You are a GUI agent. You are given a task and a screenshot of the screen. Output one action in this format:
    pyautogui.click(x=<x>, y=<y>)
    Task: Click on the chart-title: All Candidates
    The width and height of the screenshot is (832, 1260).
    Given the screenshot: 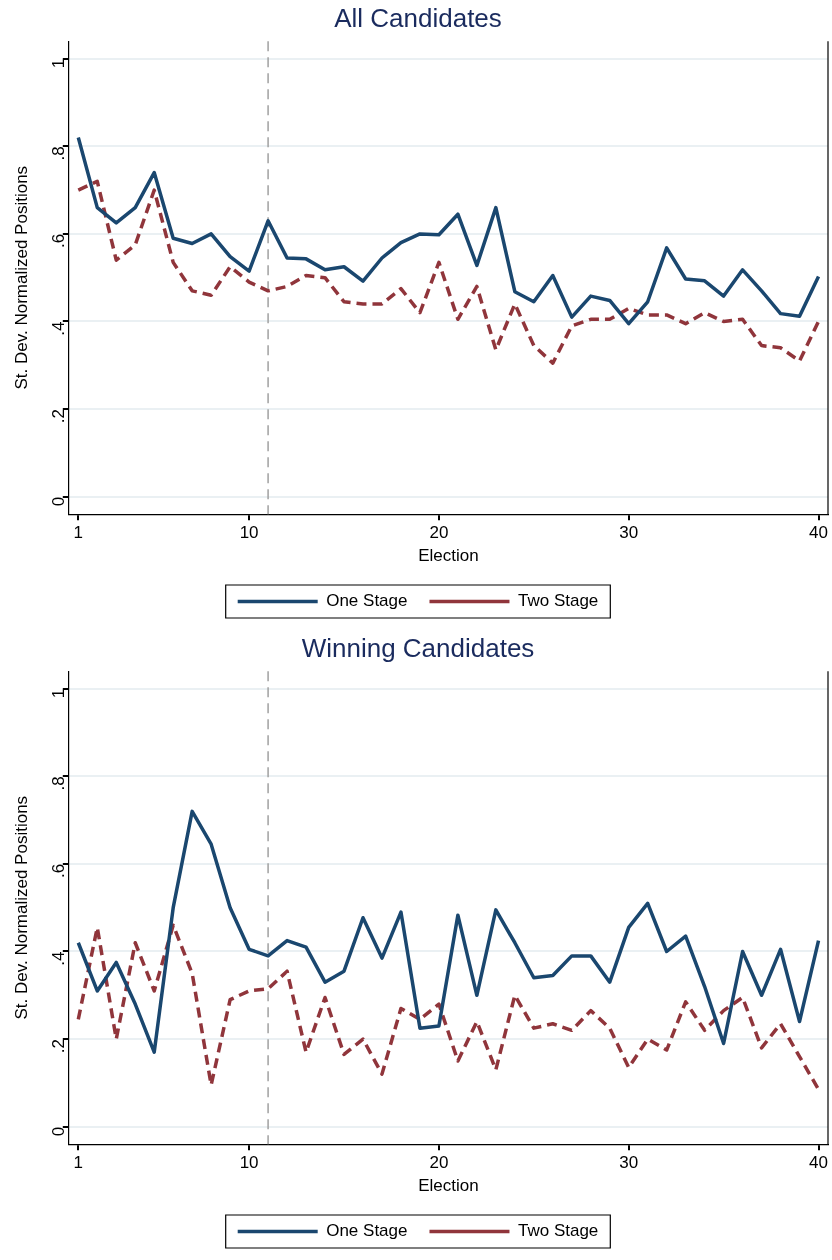 What is the action you would take?
    pyautogui.click(x=418, y=17)
    